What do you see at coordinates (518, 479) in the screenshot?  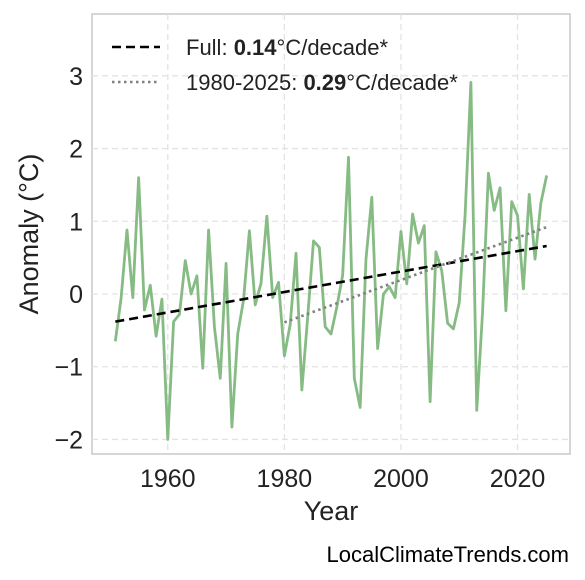 I see `x-tick-label: 2020` at bounding box center [518, 479].